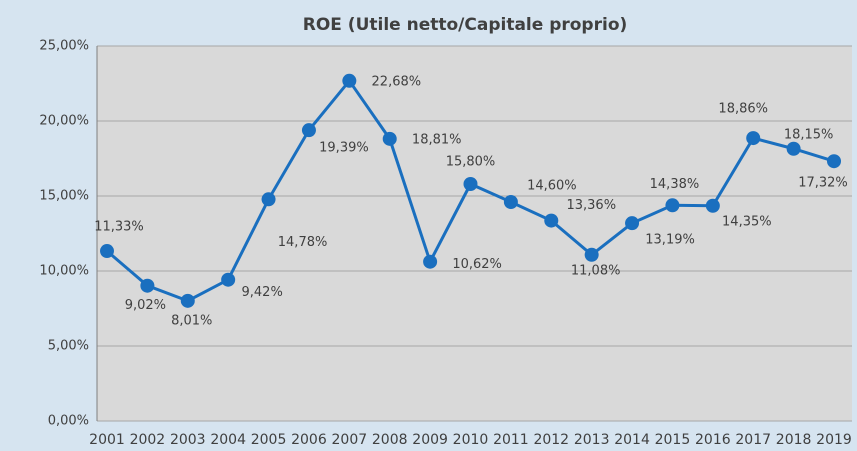 This screenshot has width=857, height=451. What do you see at coordinates (397, 81) in the screenshot?
I see `data-label: 22,68%` at bounding box center [397, 81].